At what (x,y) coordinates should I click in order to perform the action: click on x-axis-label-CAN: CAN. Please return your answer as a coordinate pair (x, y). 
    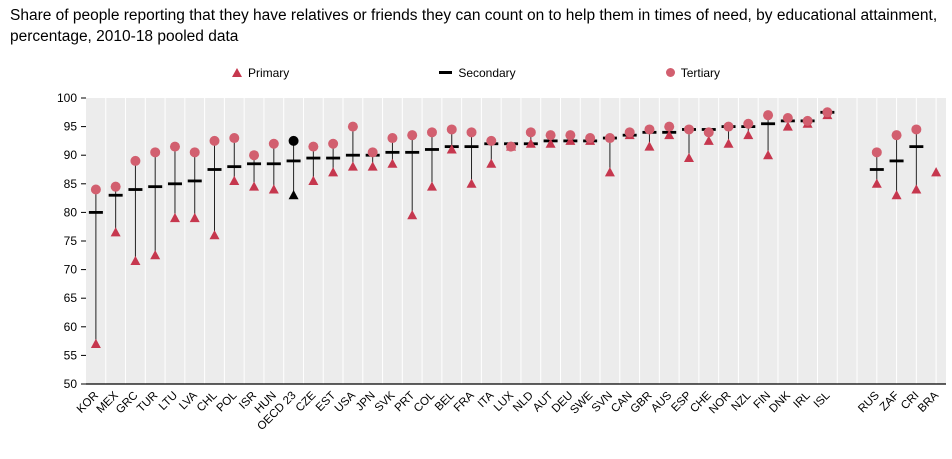
    Looking at the image, I should click on (622, 402).